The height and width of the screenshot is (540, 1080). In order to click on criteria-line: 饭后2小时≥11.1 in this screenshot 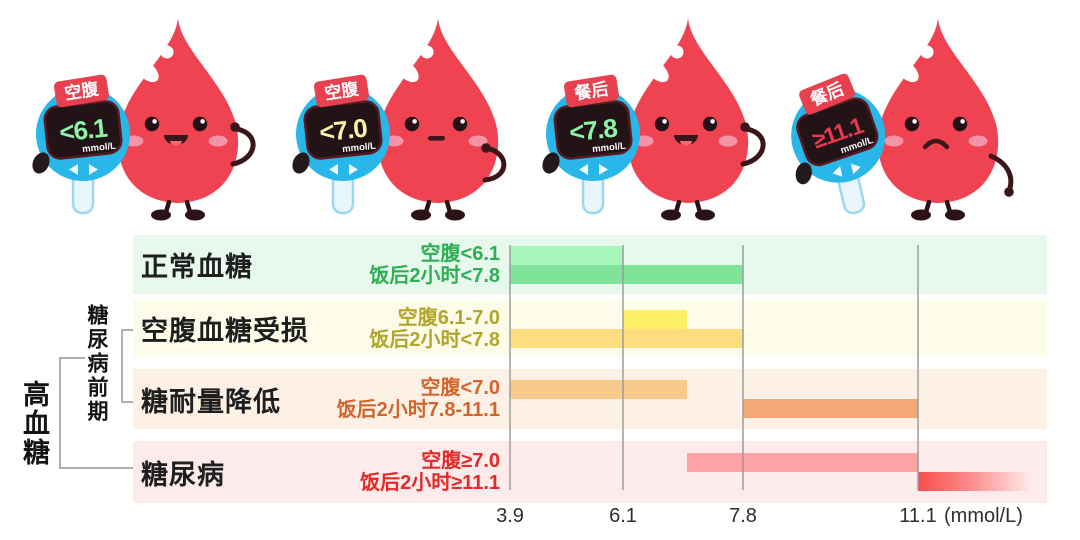, I will do `click(430, 483)`.